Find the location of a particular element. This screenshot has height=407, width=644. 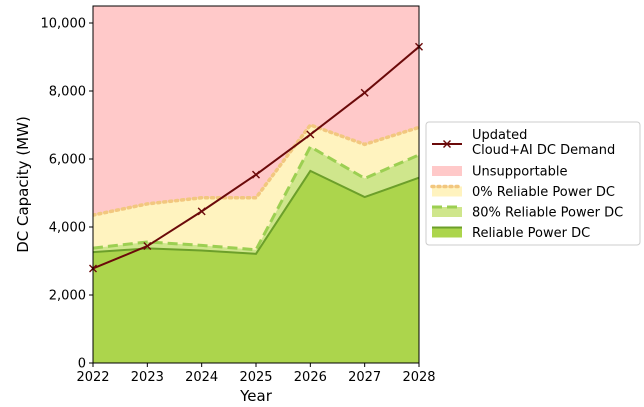

legend-swatch-unsupportable is located at coordinates (447, 171).